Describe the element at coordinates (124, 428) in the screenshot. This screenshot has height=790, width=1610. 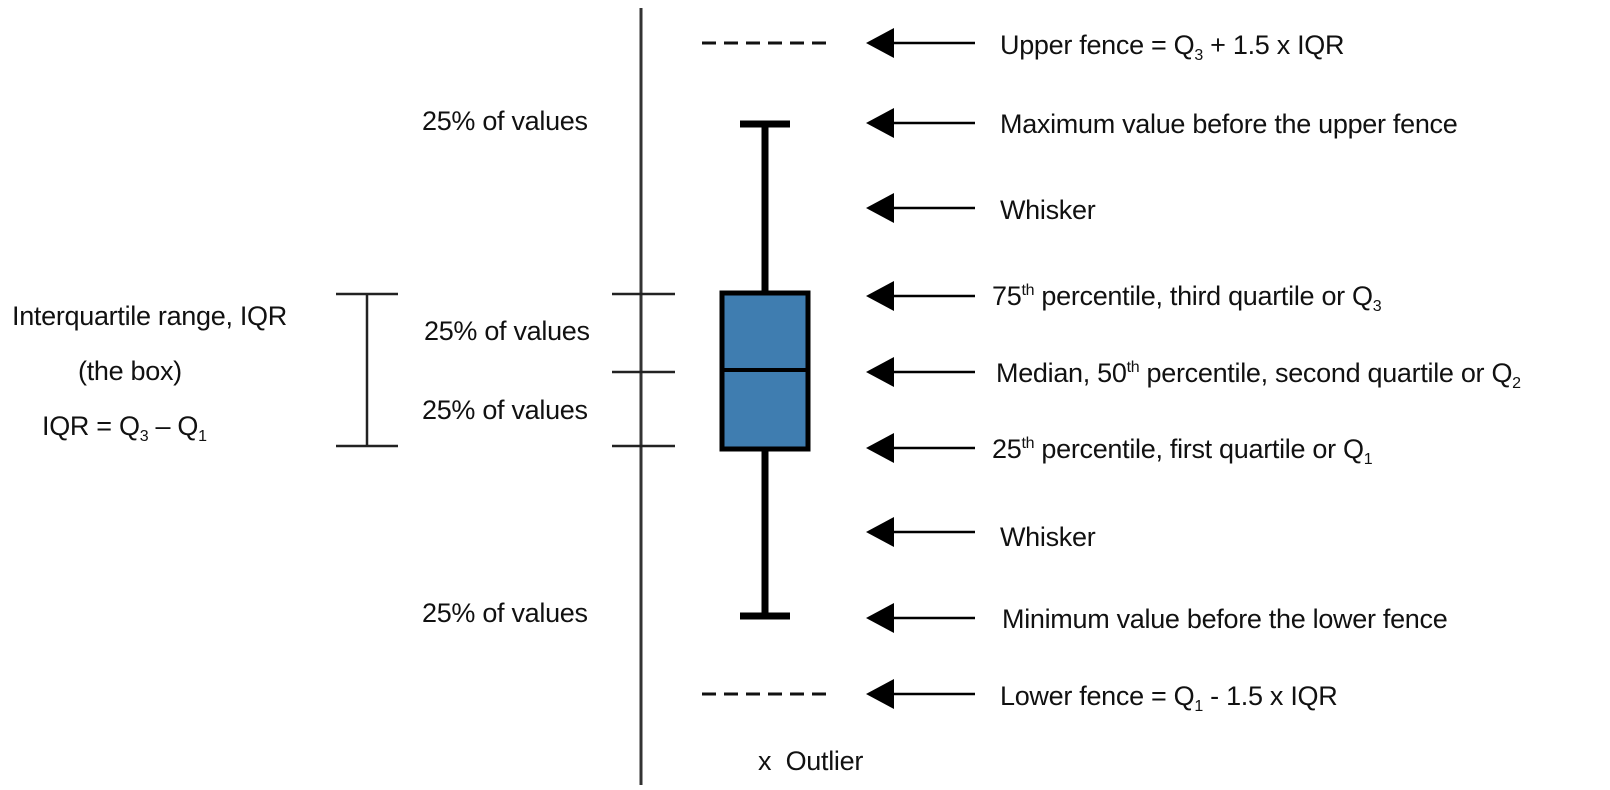
I see `iqr-formula: IQR = Q3 – Q1` at that location.